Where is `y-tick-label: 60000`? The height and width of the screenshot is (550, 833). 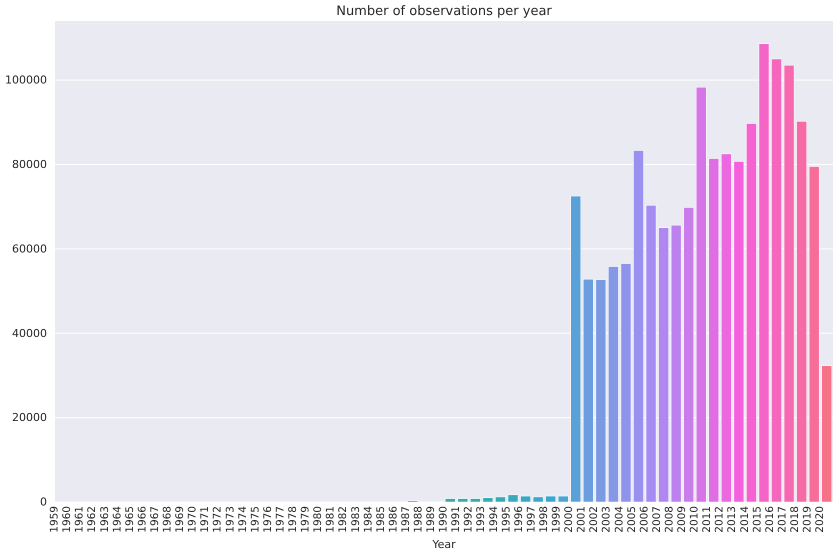 y-tick-label: 60000 is located at coordinates (29, 249).